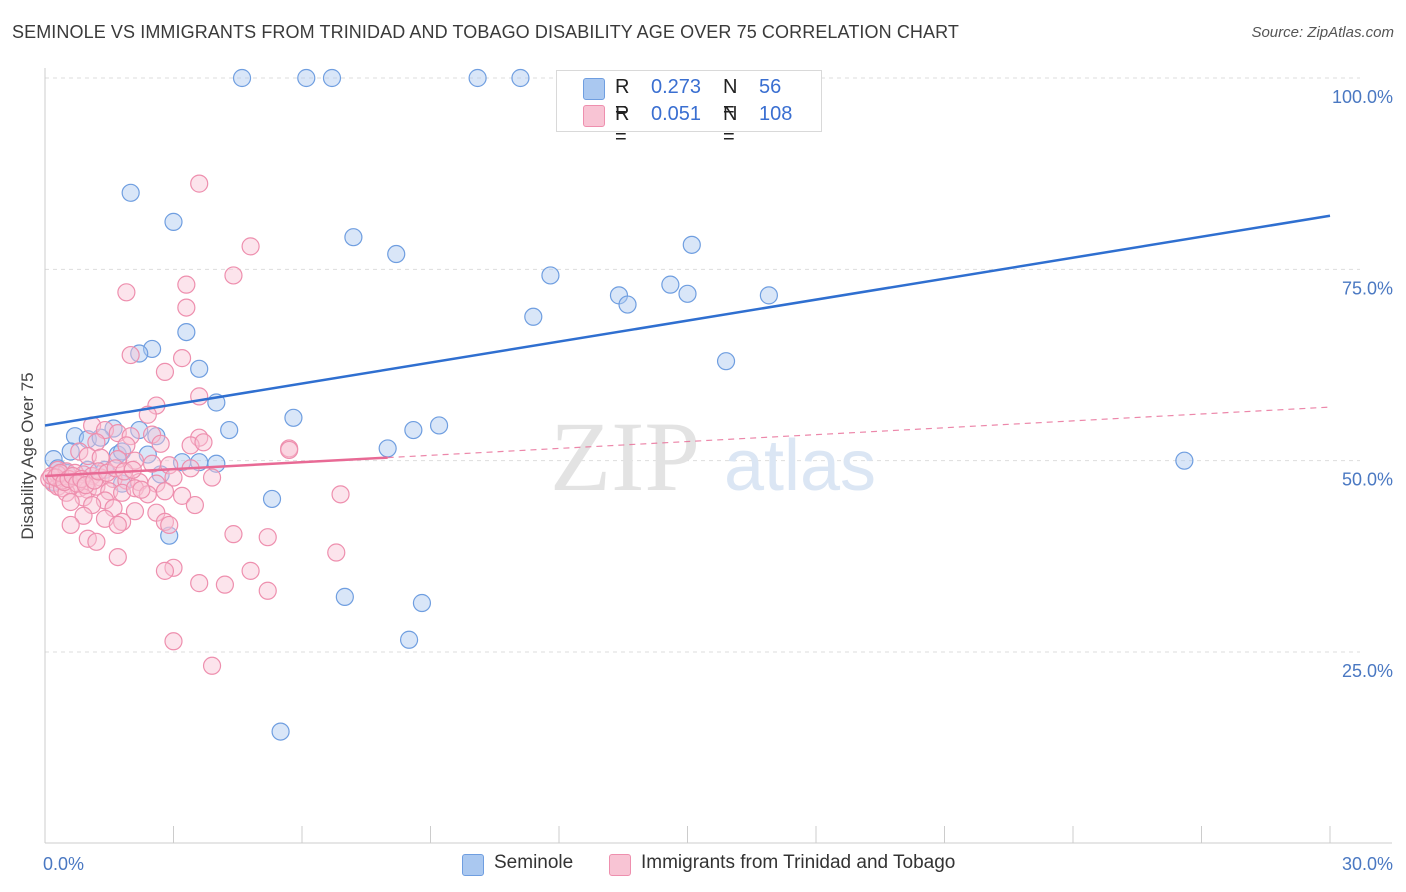 This screenshot has height=892, width=1406. Describe the element at coordinates (776, 114) in the screenshot. I see `legend-n-value: 108` at that location.